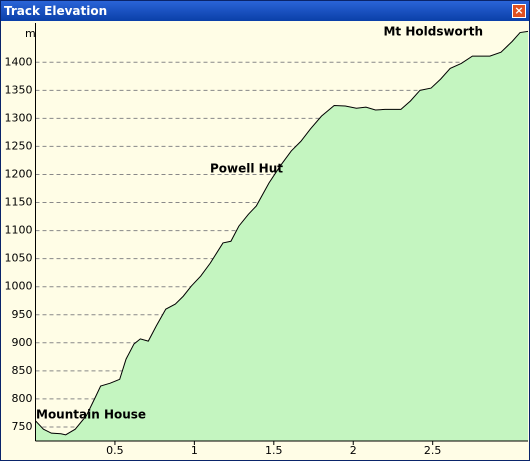 The image size is (530, 461). I want to click on x-tick-label: 2.5, so click(433, 450).